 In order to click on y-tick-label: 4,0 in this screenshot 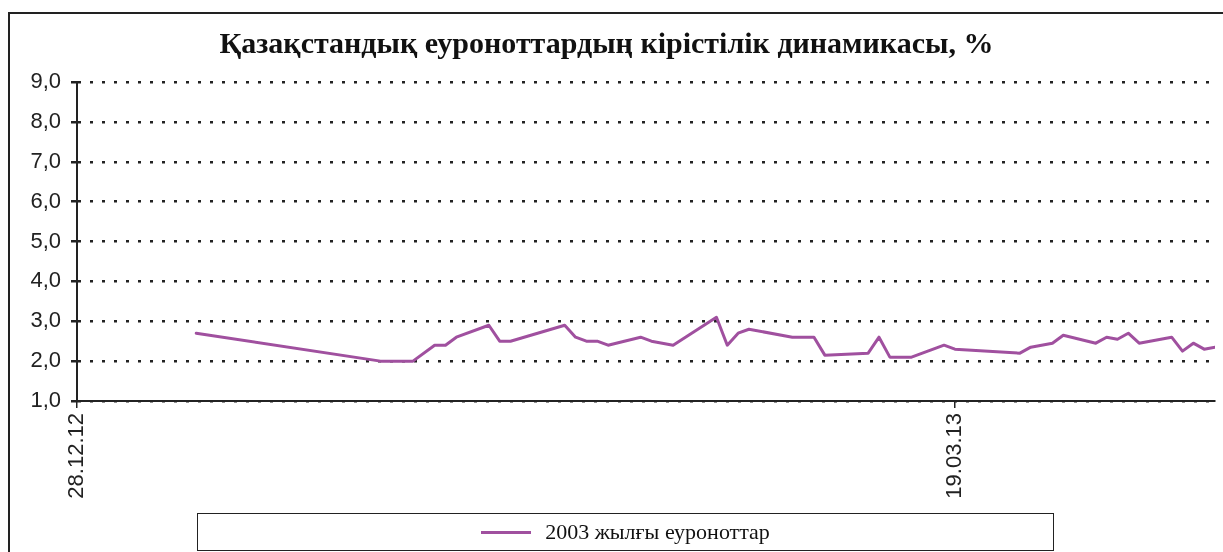, I will do `click(45, 280)`.